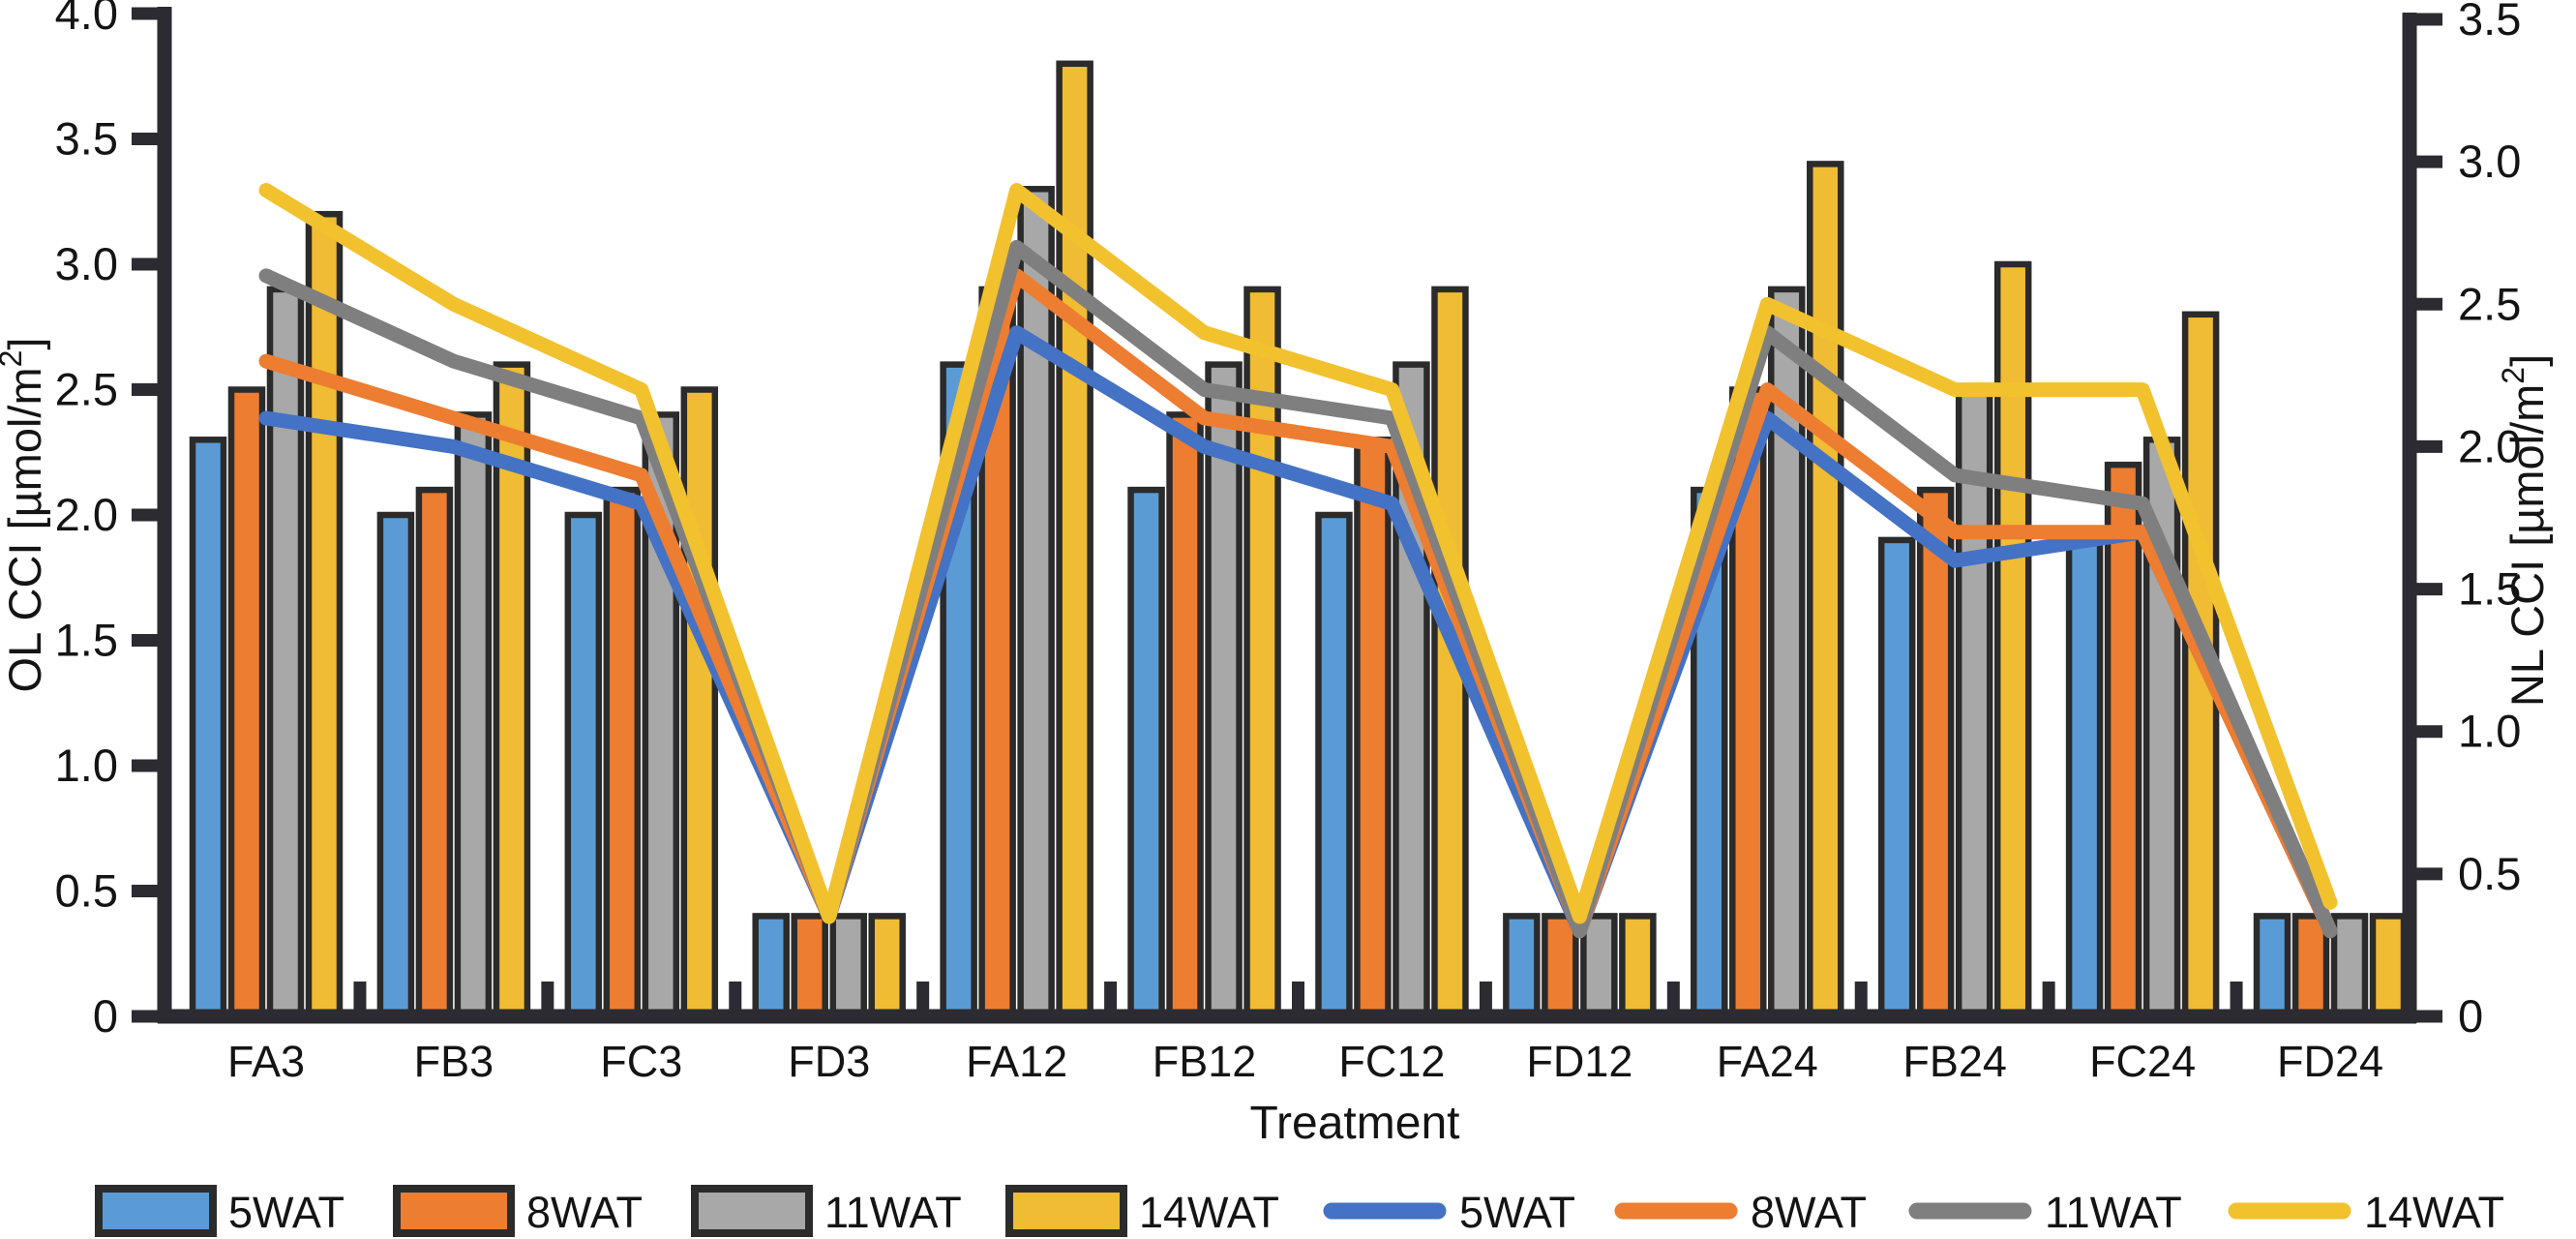 The height and width of the screenshot is (1239, 2576). I want to click on right-axis-tick-label: 1.0, so click(2489, 731).